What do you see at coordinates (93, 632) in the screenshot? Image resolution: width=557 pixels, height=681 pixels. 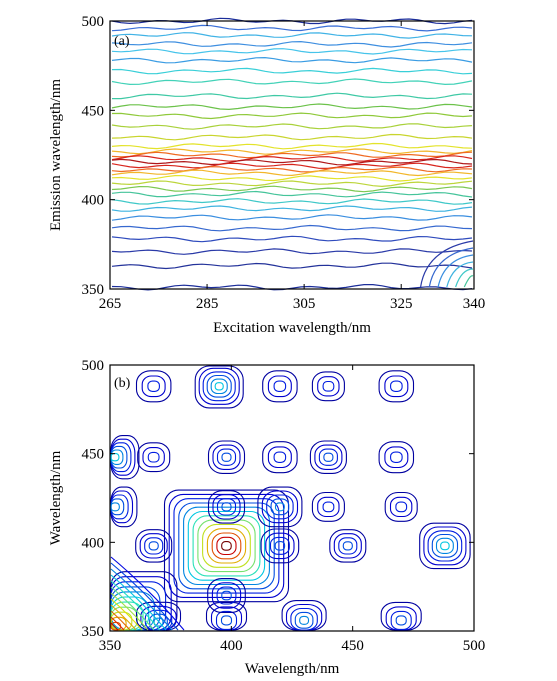 I see `panel-b-y-tick-label: 350` at bounding box center [93, 632].